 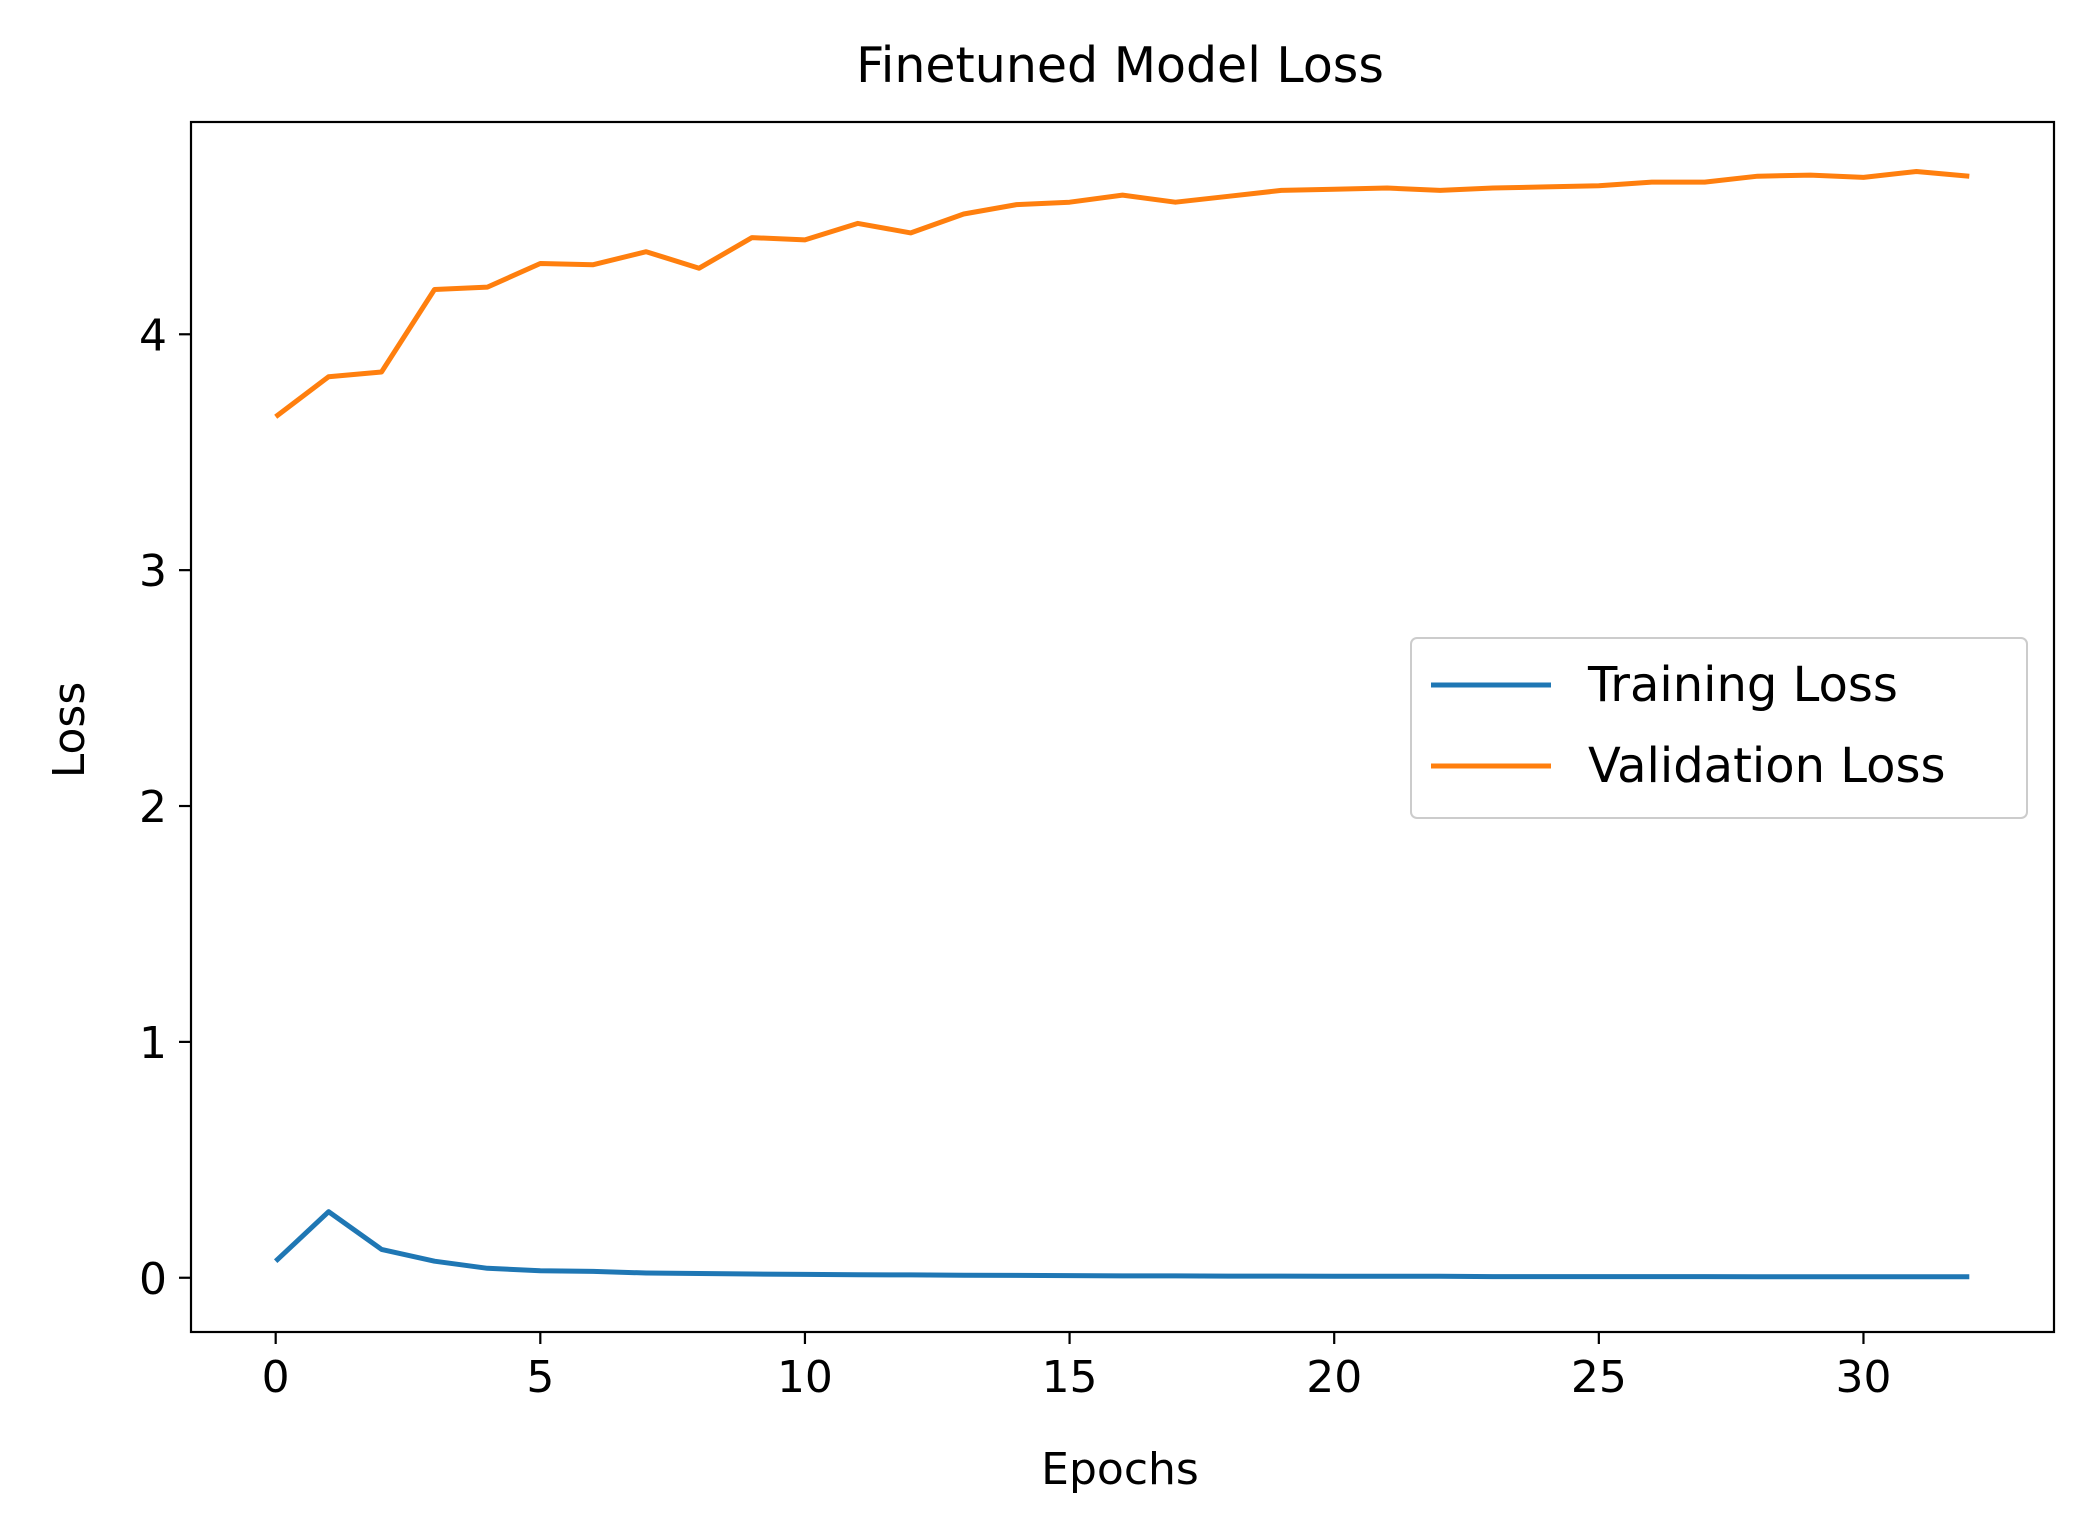 I want to click on validation-loss-line, so click(x=1122, y=294).